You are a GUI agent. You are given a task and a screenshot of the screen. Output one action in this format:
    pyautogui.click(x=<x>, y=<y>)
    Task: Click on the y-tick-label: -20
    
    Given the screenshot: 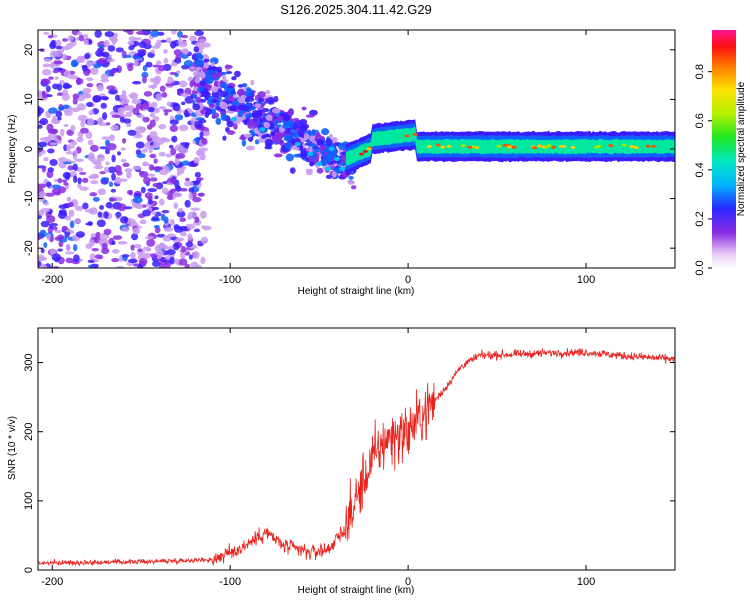 What is the action you would take?
    pyautogui.click(x=29, y=248)
    